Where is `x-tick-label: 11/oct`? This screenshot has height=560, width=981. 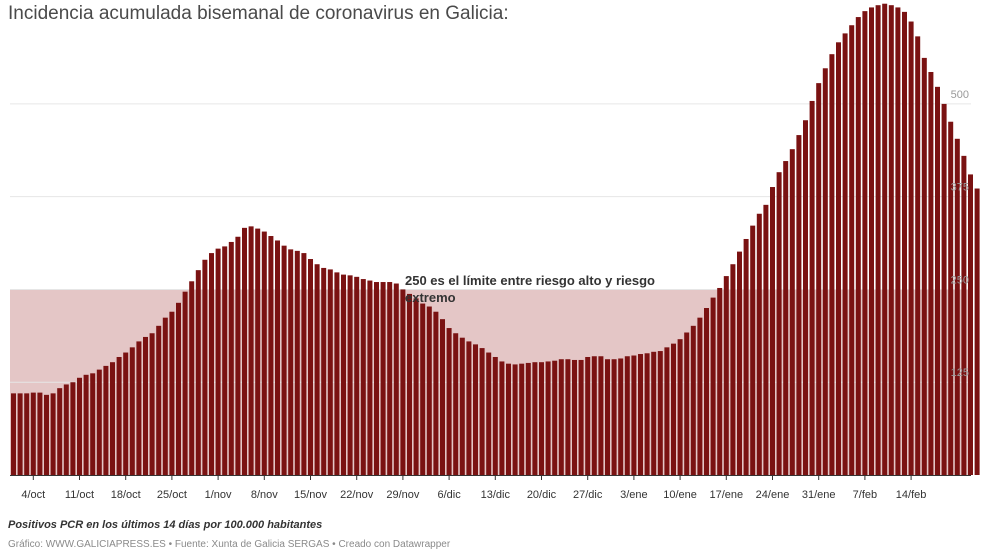
x-tick-label: 11/oct is located at coordinates (79, 495).